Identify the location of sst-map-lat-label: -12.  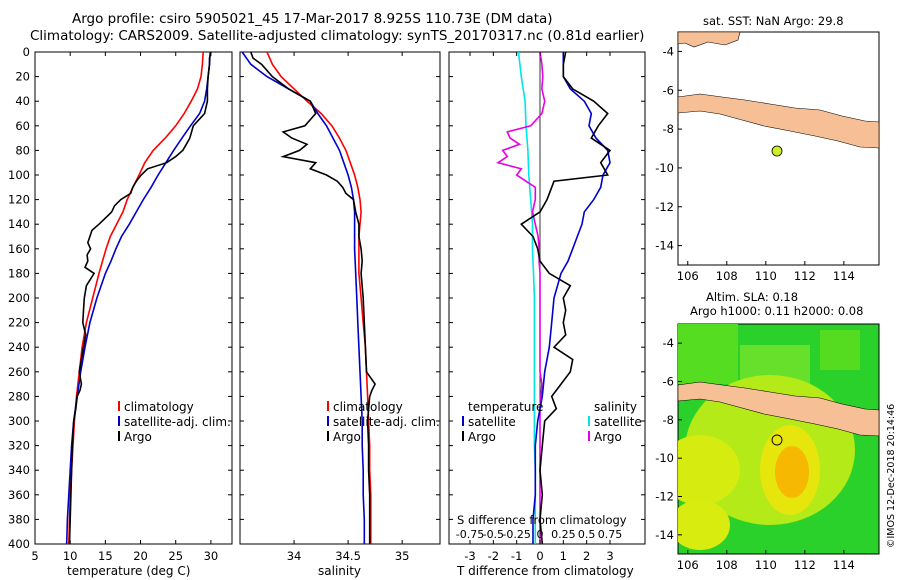
(664, 207).